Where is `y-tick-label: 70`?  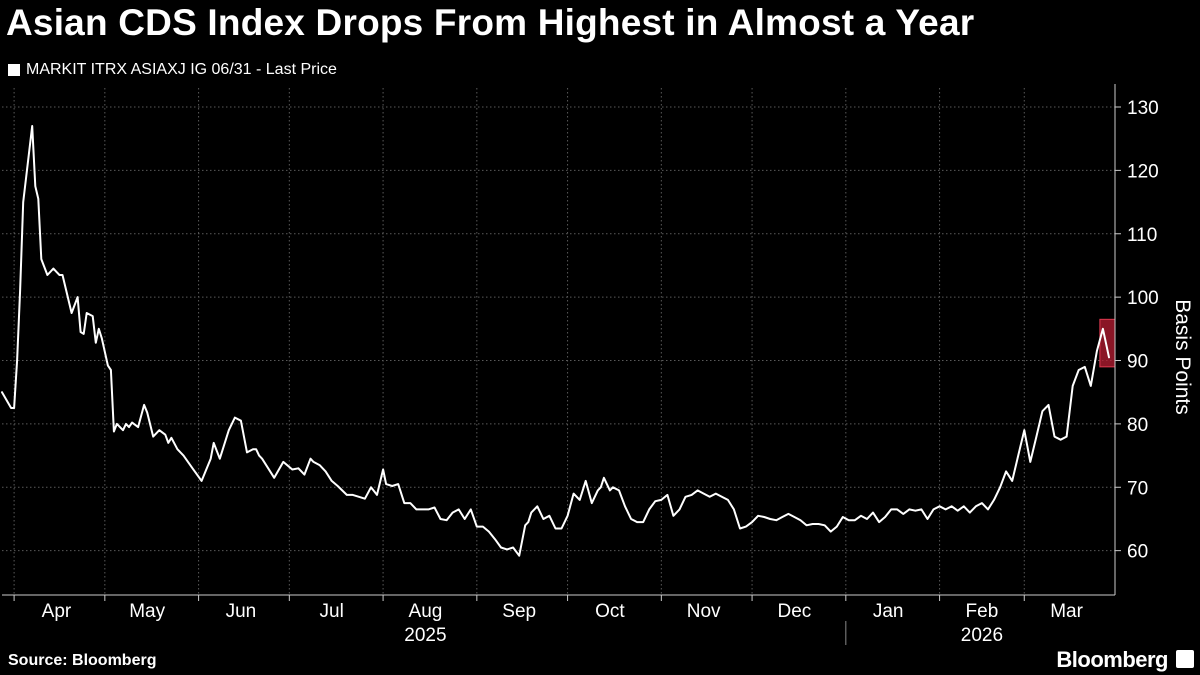
y-tick-label: 70 is located at coordinates (1137, 488).